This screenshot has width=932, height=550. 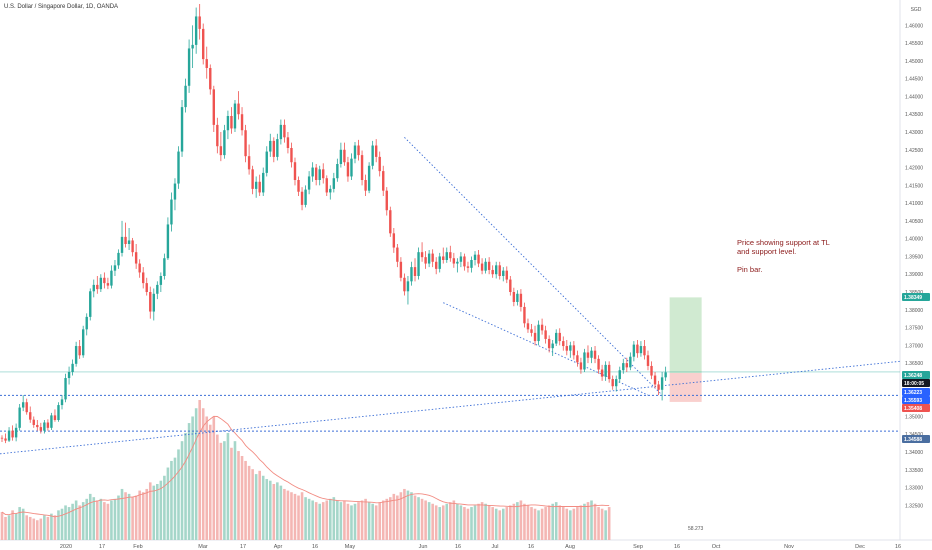 What do you see at coordinates (913, 440) in the screenshot?
I see `price-tag-label: 1.34588` at bounding box center [913, 440].